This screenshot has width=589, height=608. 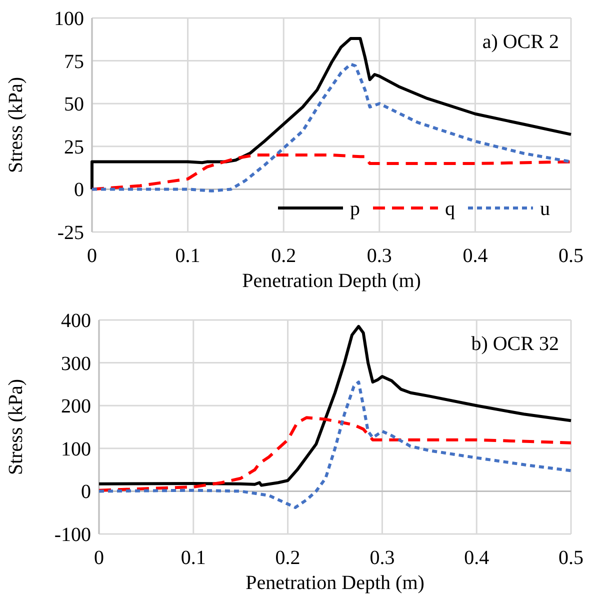 What do you see at coordinates (74, 147) in the screenshot?
I see `y-tick-label: 25` at bounding box center [74, 147].